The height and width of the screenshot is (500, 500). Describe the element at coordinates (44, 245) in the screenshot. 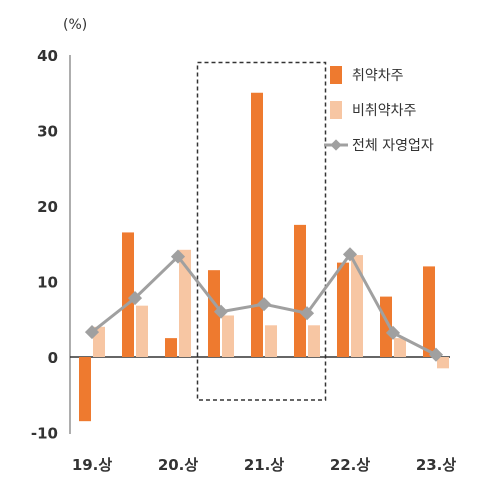

I see `y-tick-labels: 40 30 20 10 0 -10` at that location.